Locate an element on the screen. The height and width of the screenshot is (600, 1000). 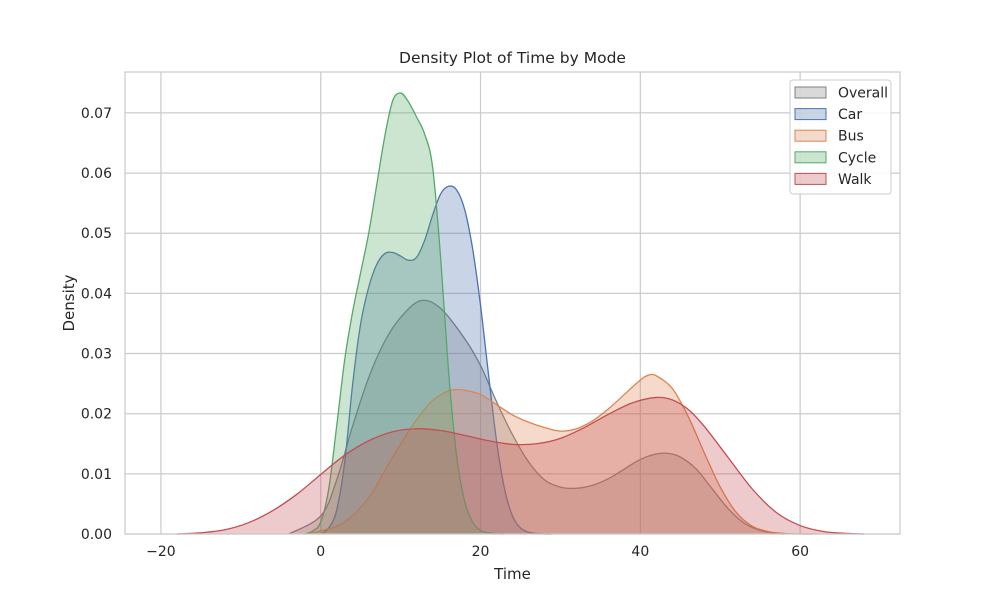
legend-label: Car is located at coordinates (850, 115).